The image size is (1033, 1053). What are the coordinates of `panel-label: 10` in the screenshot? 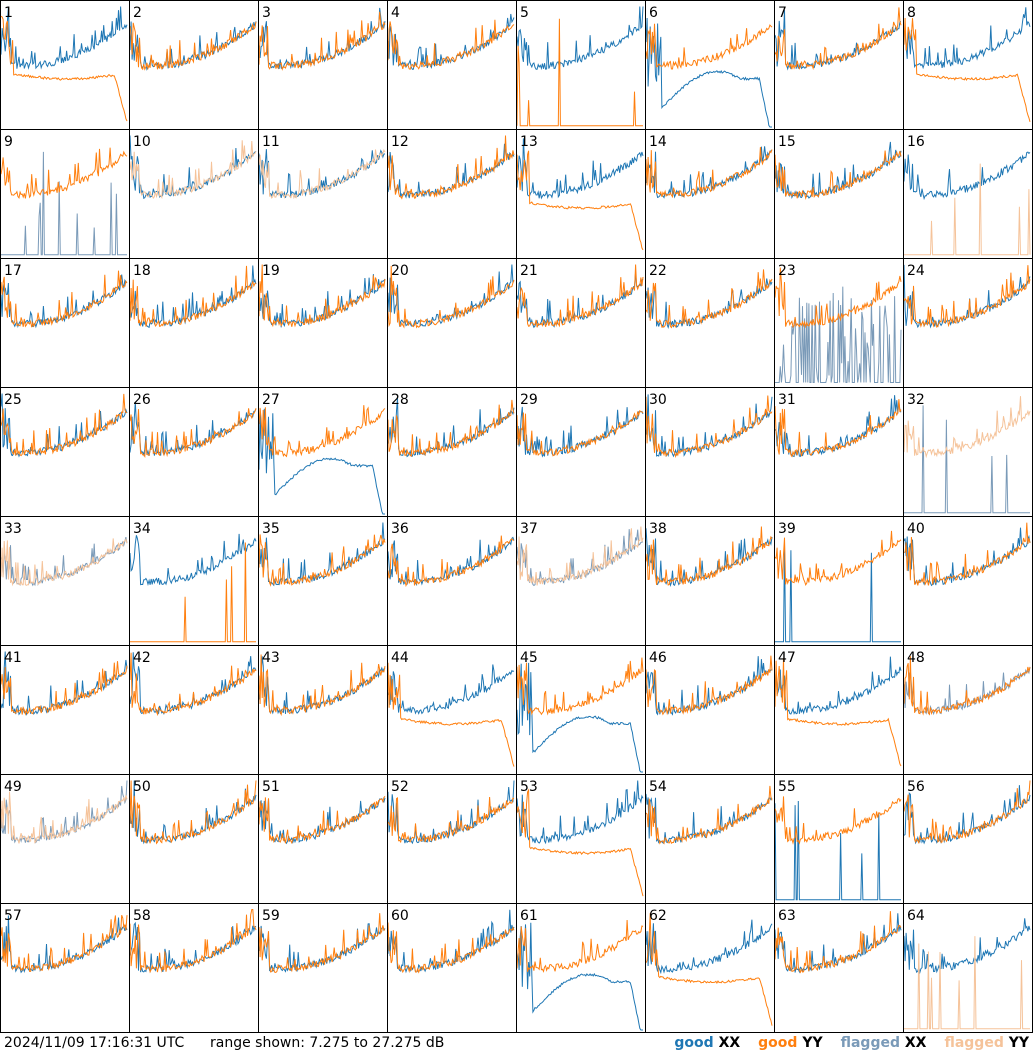 It's located at (142, 142).